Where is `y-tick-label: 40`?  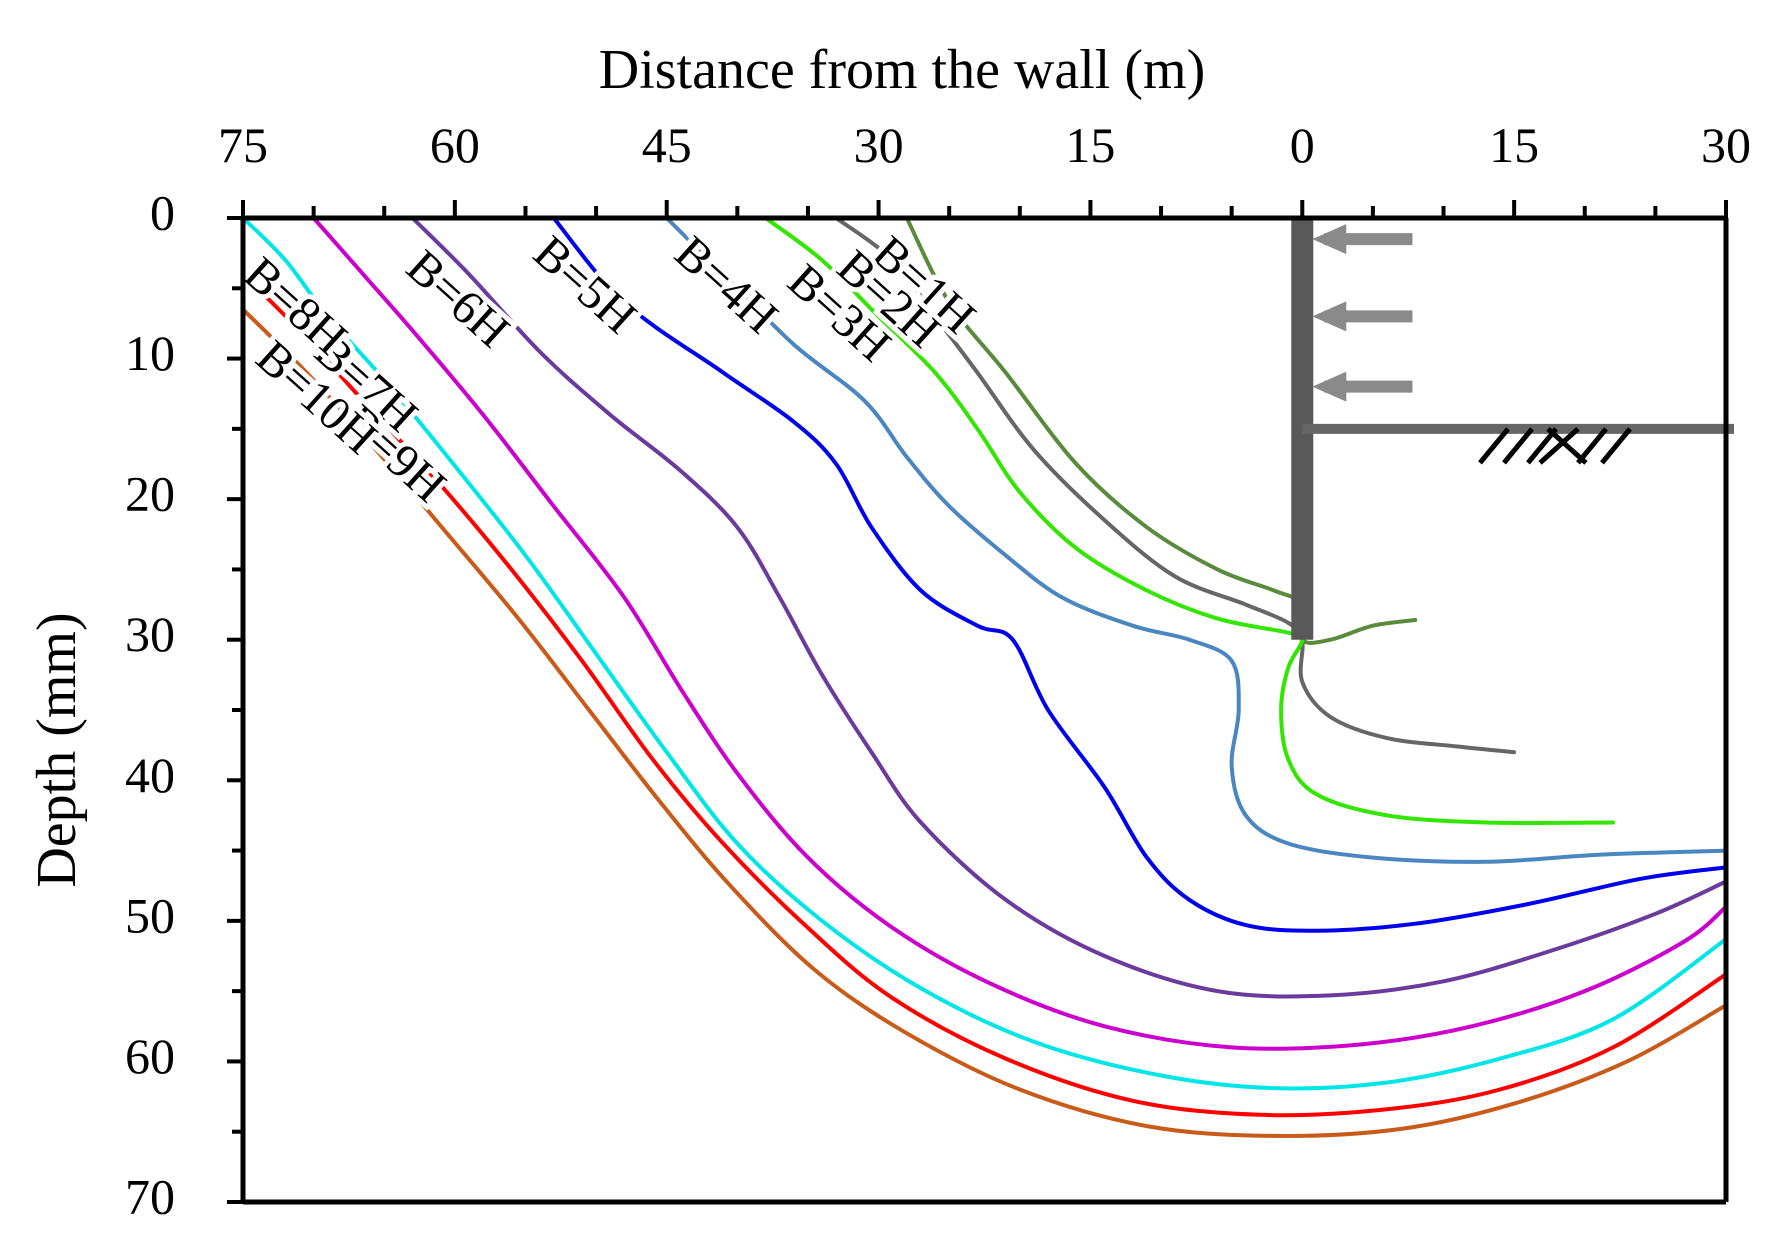 y-tick-label: 40 is located at coordinates (150, 775).